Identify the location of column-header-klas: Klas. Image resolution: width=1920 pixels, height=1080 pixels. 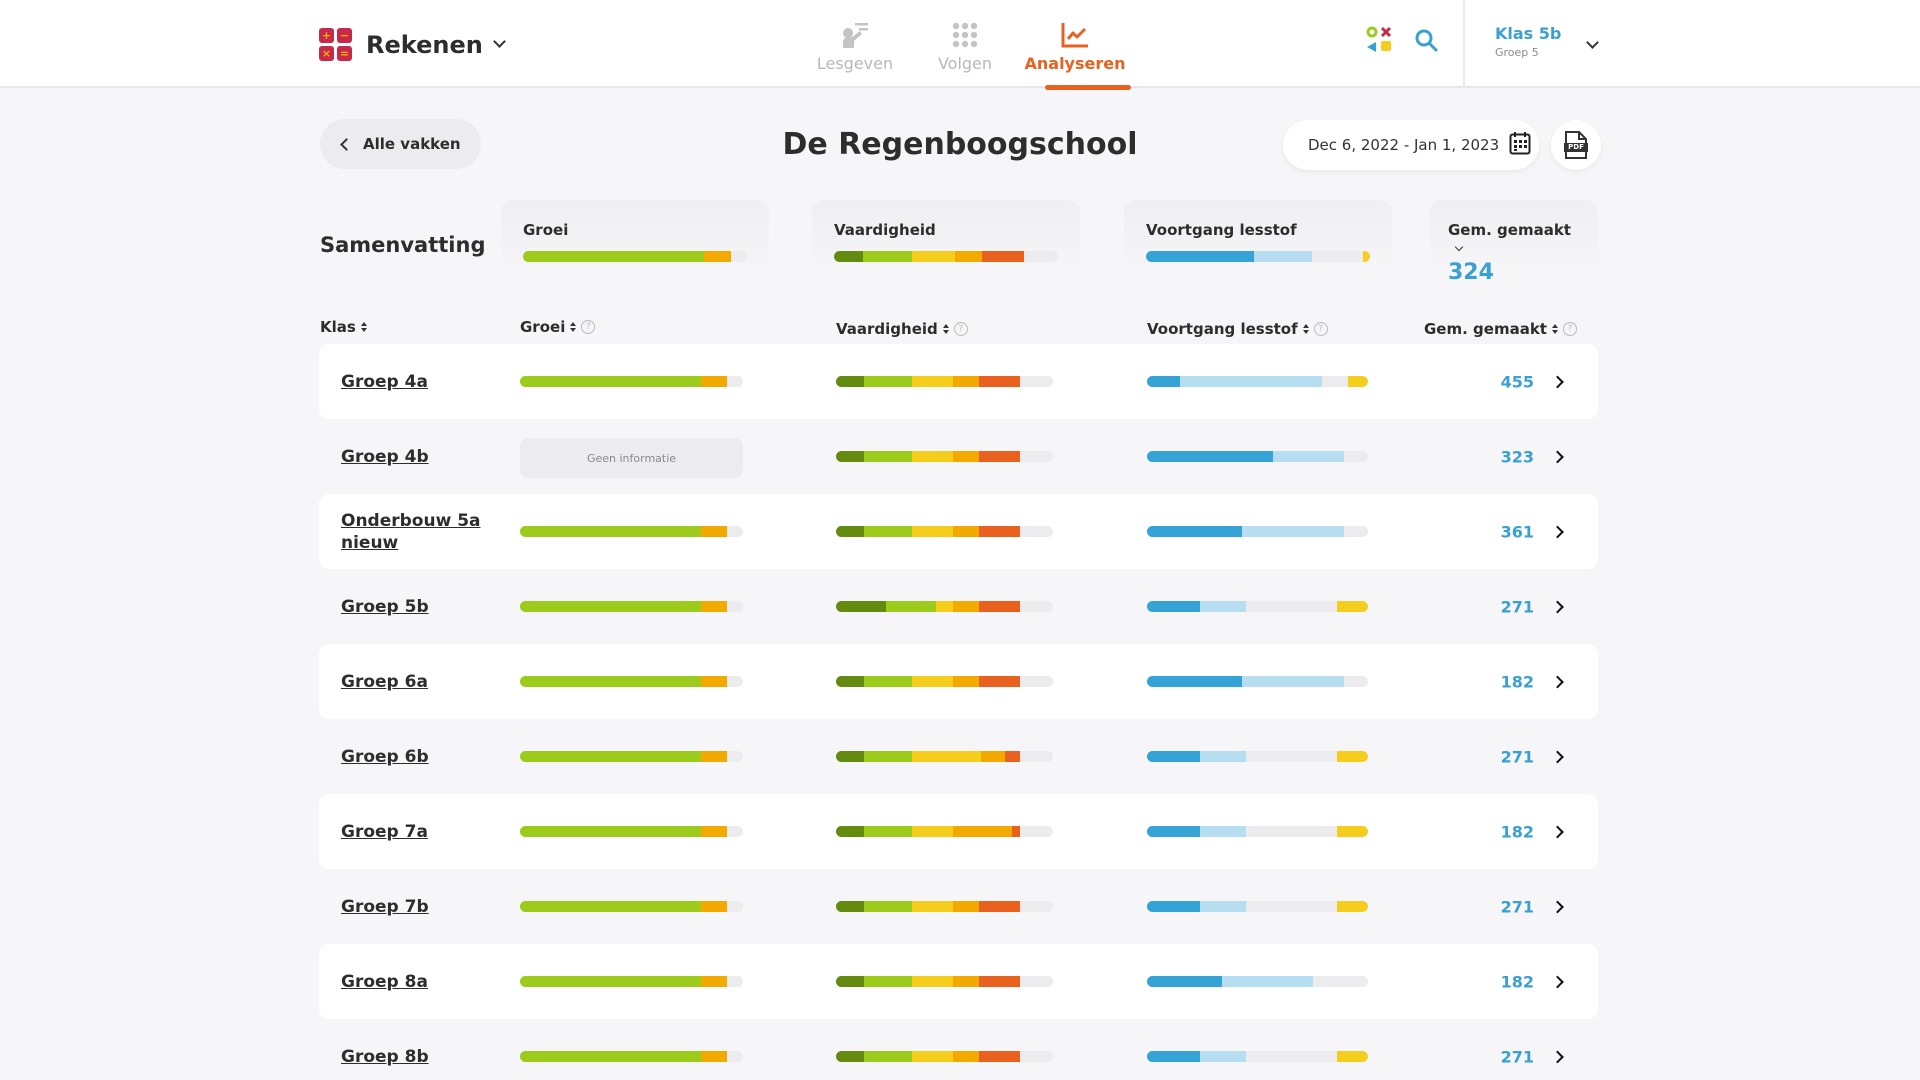
(343, 327).